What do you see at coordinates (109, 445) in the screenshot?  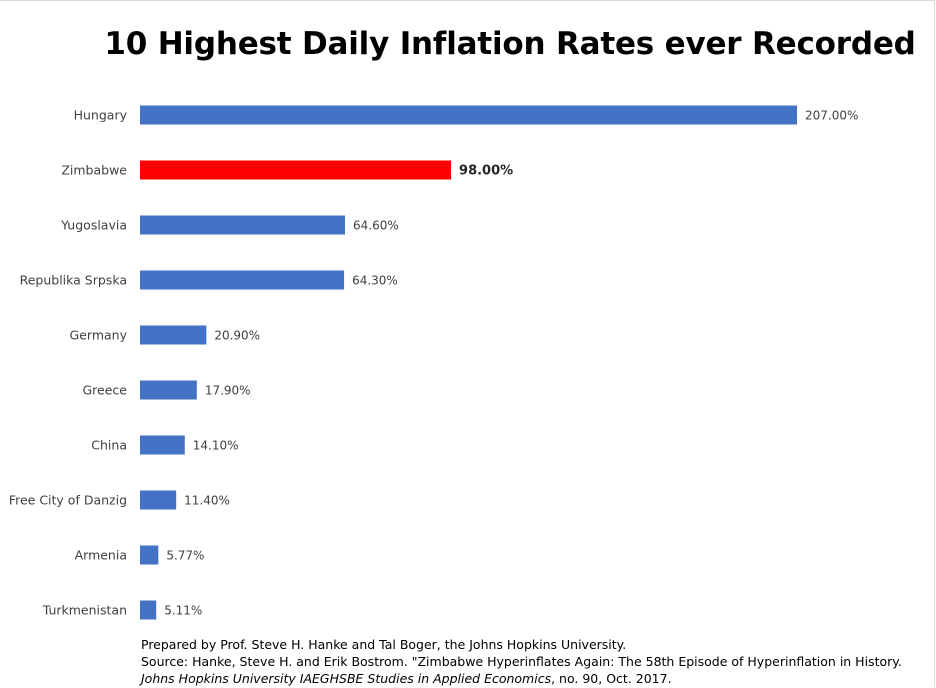 I see `category-label-china: China` at bounding box center [109, 445].